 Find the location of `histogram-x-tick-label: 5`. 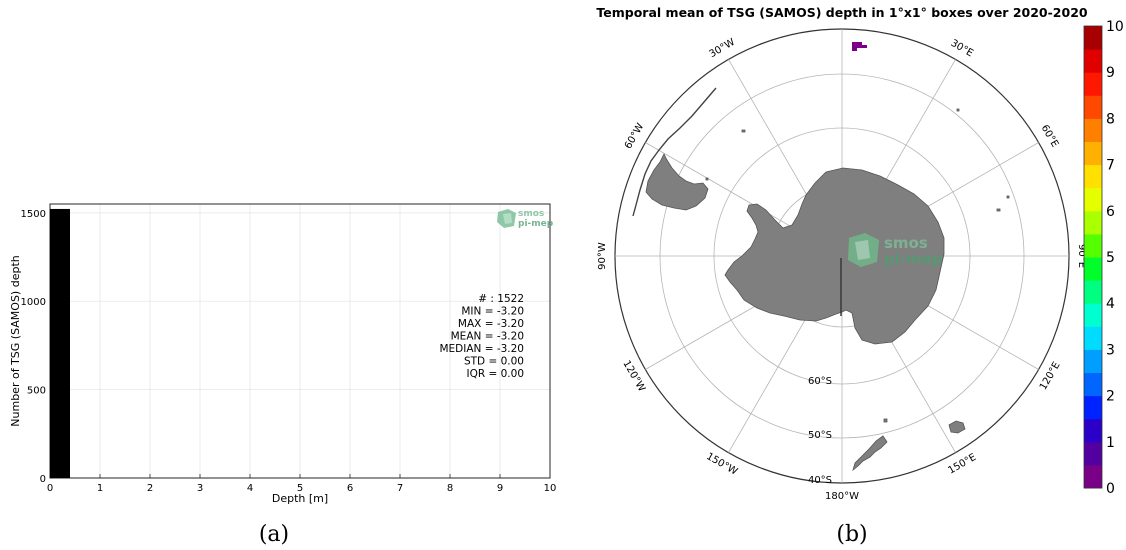

histogram-x-tick-label: 5 is located at coordinates (300, 488).